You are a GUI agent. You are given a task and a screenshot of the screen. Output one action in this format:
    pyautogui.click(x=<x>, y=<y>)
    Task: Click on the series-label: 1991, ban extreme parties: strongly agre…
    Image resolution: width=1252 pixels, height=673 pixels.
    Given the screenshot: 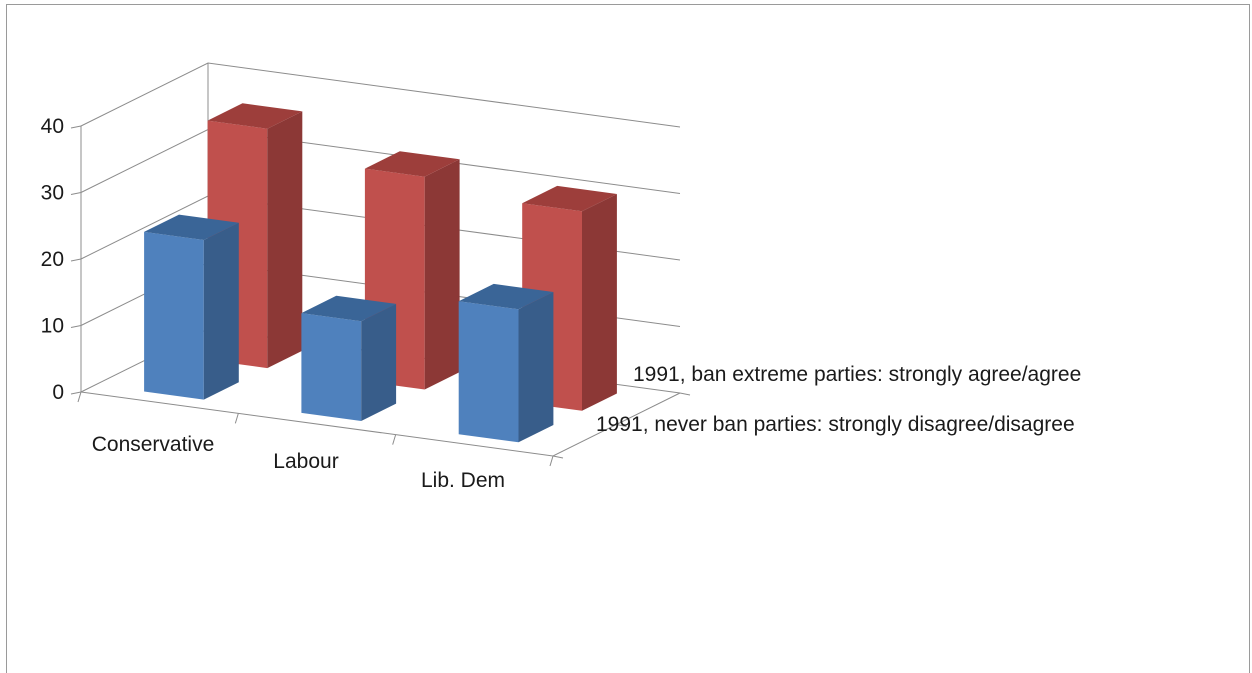 What is the action you would take?
    pyautogui.click(x=857, y=374)
    